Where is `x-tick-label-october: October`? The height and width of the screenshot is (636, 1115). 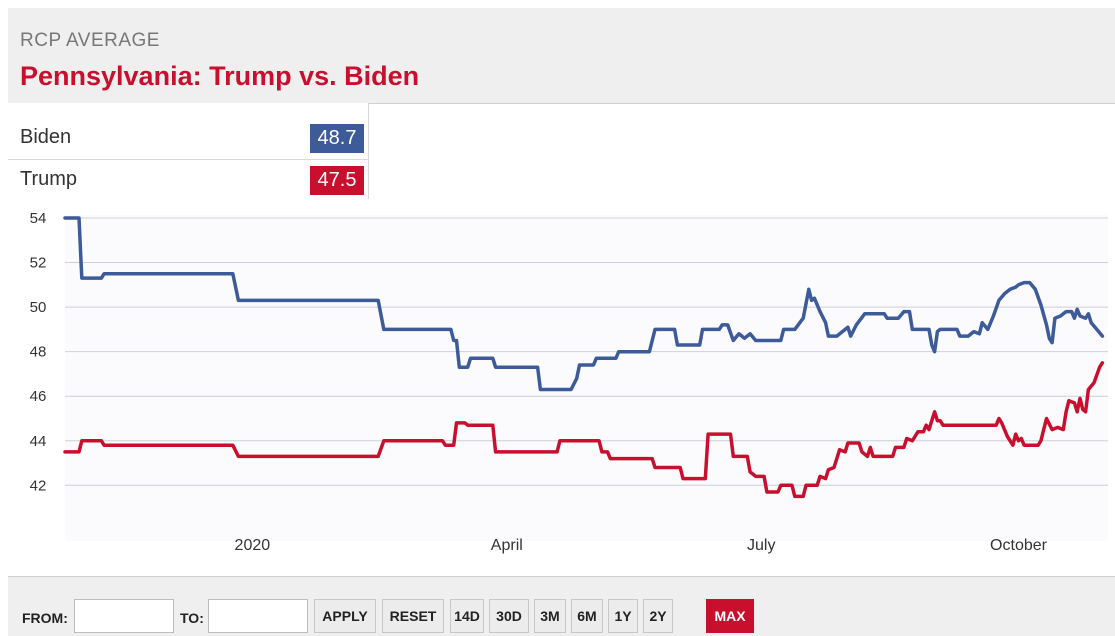 x-tick-label-october: October is located at coordinates (1019, 545).